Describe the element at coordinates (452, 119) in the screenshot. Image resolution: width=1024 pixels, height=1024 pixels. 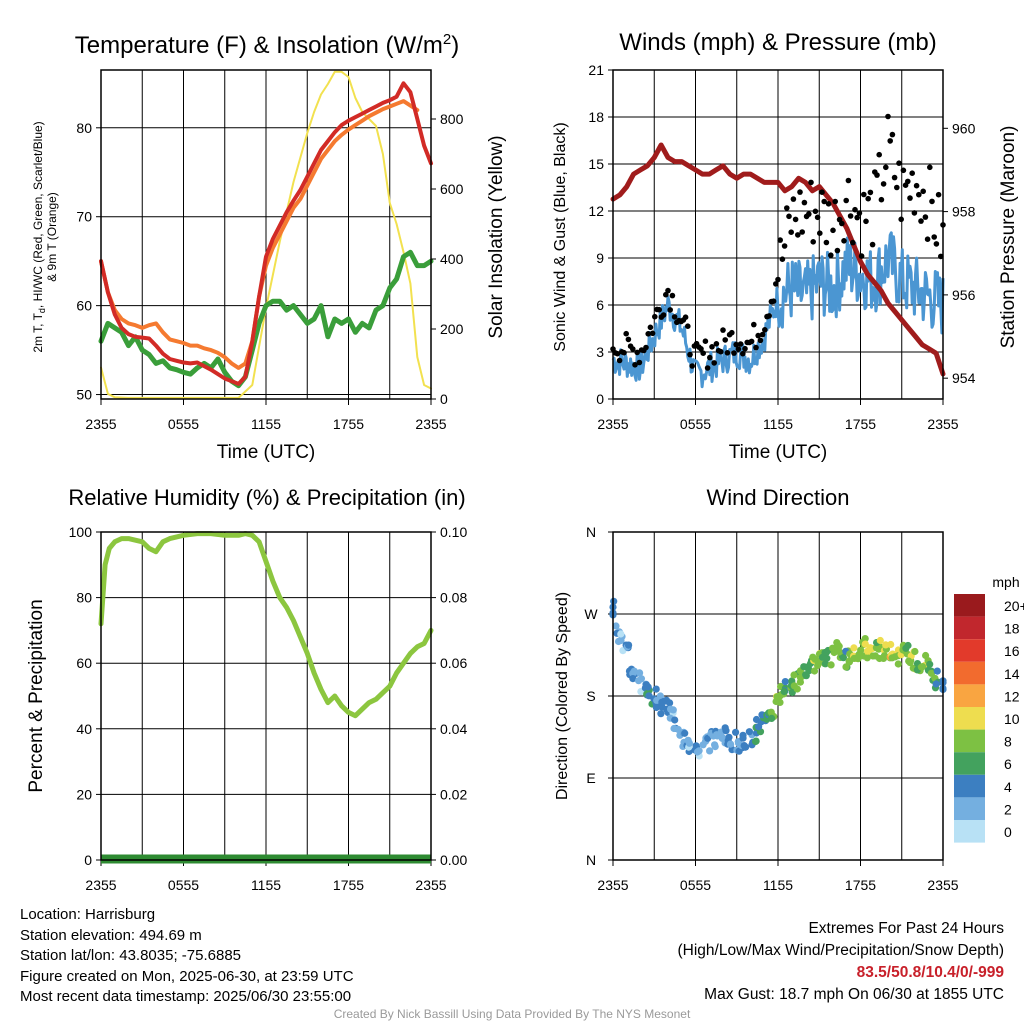
I see `y-right-tick-0-4: 800` at that location.